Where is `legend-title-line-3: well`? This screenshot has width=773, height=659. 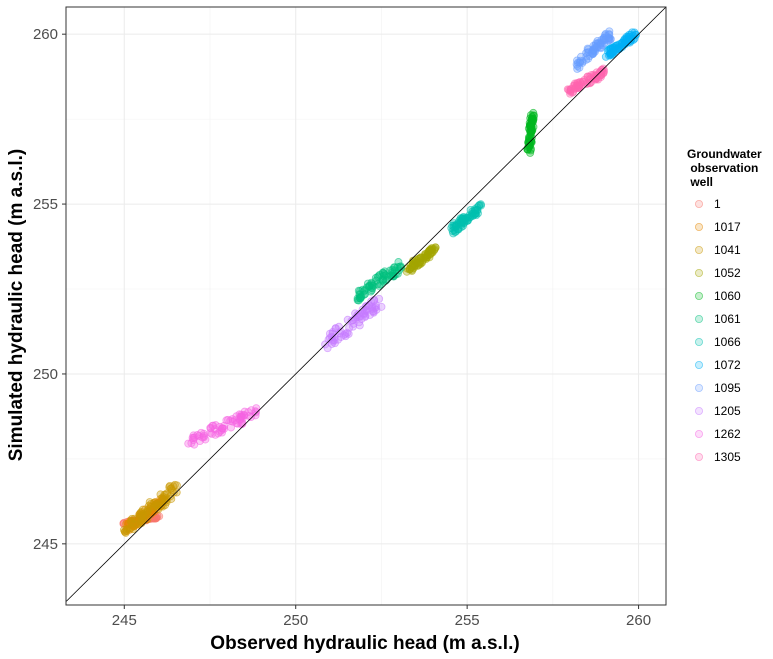
legend-title-line-3: well is located at coordinates (700, 182).